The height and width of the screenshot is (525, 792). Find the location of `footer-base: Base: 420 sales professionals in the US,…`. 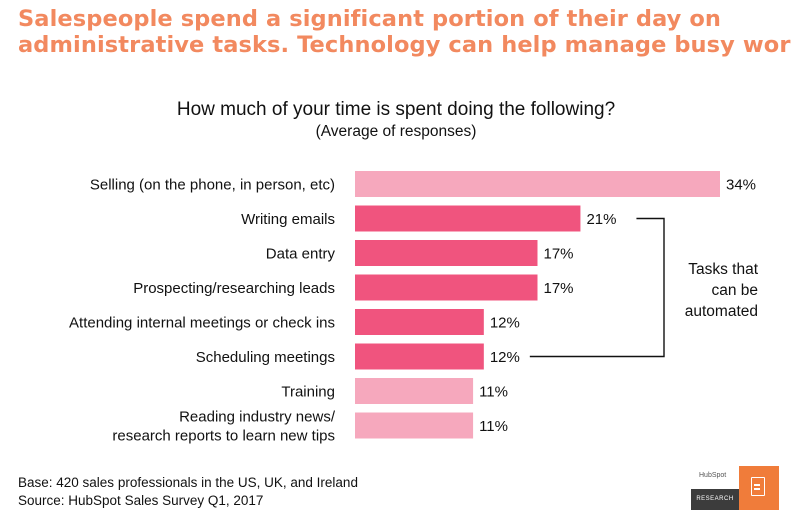

footer-base: Base: 420 sales professionals in the US,… is located at coordinates (188, 482).